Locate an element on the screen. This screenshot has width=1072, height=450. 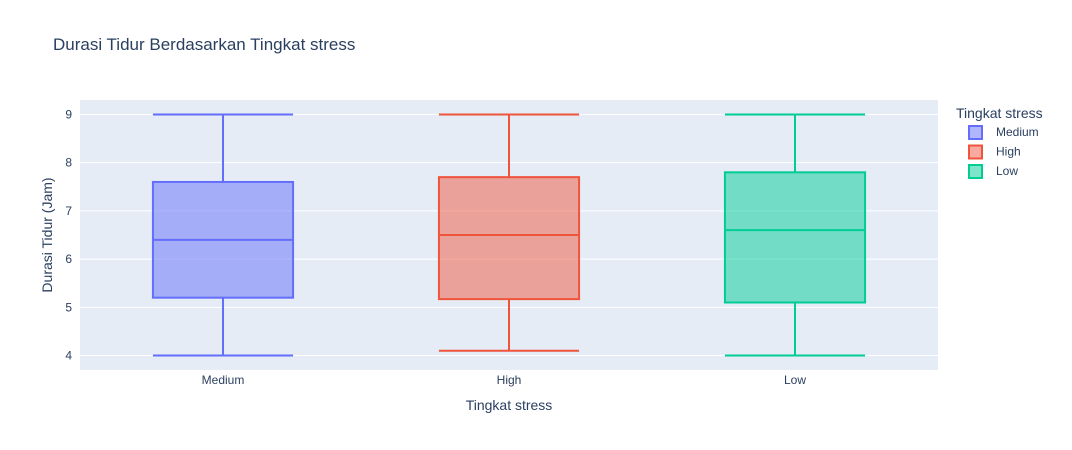
chart-title: Durasi Tidur Berdasarkan Tingkat stress is located at coordinates (204, 44).